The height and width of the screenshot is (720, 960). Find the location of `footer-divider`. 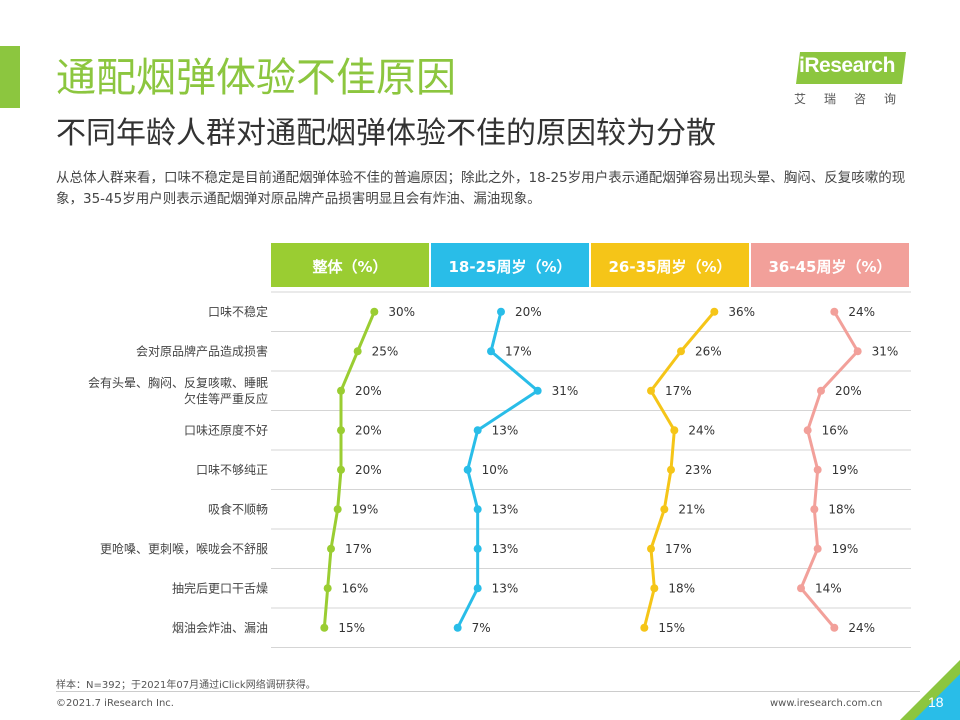

footer-divider is located at coordinates (488, 691).